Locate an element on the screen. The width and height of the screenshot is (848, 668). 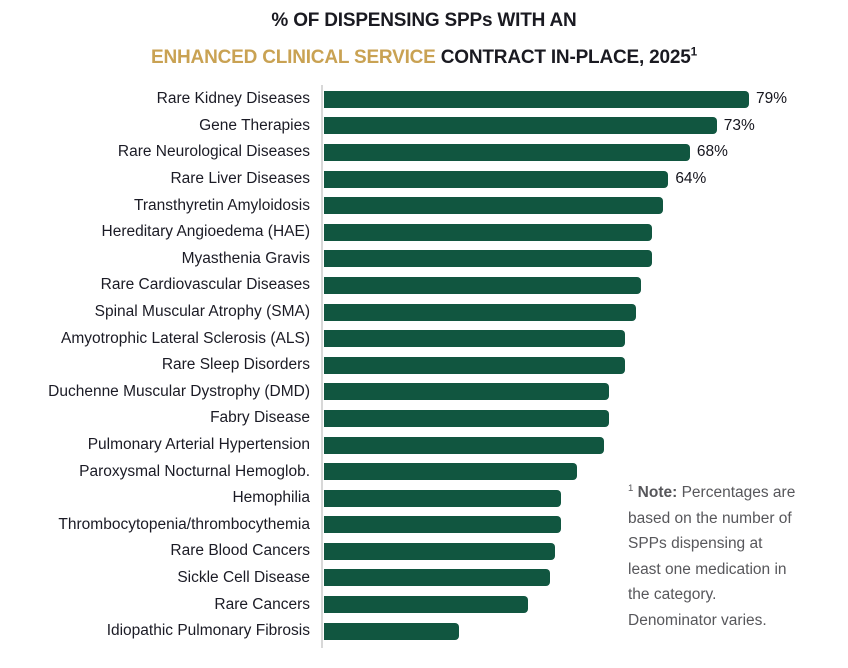
chart-row: Thrombocytopenia/thrombocythemia is located at coordinates (424, 525).